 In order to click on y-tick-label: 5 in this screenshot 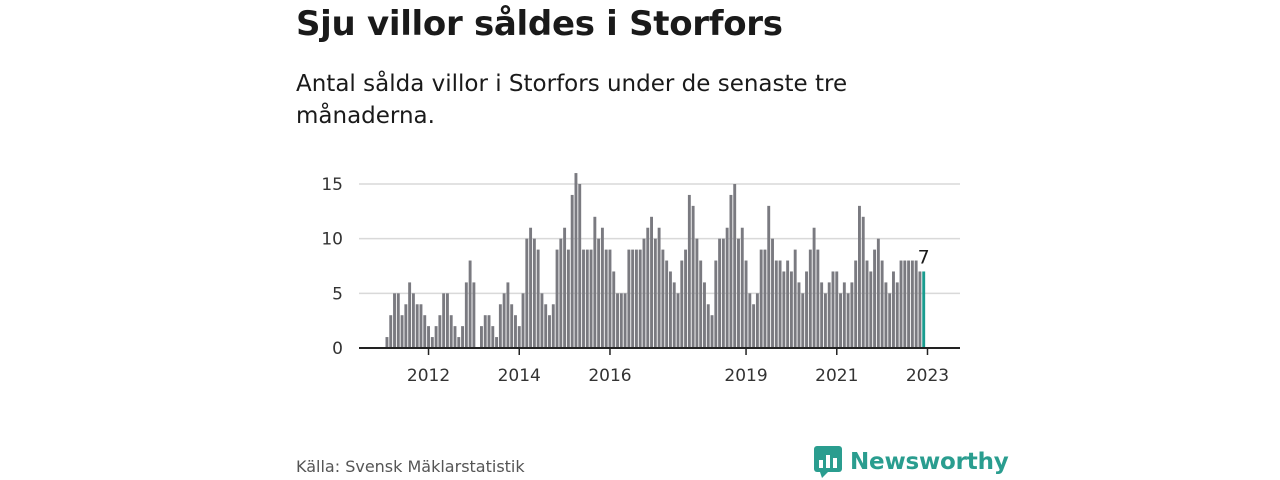, I will do `click(337, 294)`.